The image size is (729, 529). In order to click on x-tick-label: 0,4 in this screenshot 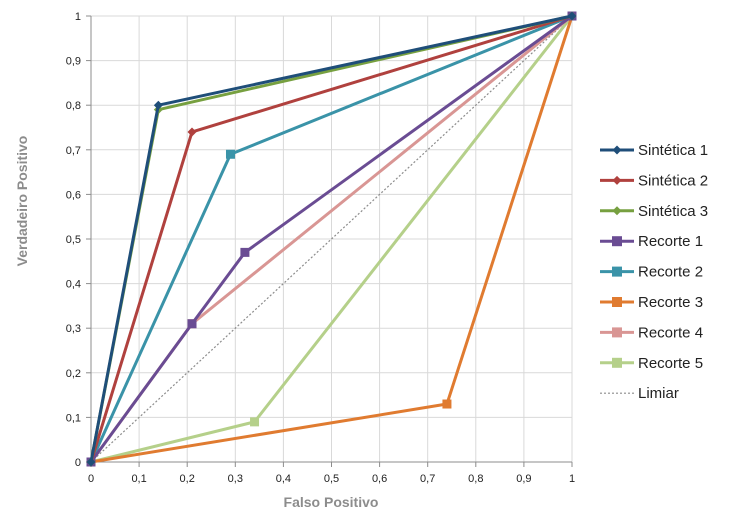, I will do `click(283, 479)`.